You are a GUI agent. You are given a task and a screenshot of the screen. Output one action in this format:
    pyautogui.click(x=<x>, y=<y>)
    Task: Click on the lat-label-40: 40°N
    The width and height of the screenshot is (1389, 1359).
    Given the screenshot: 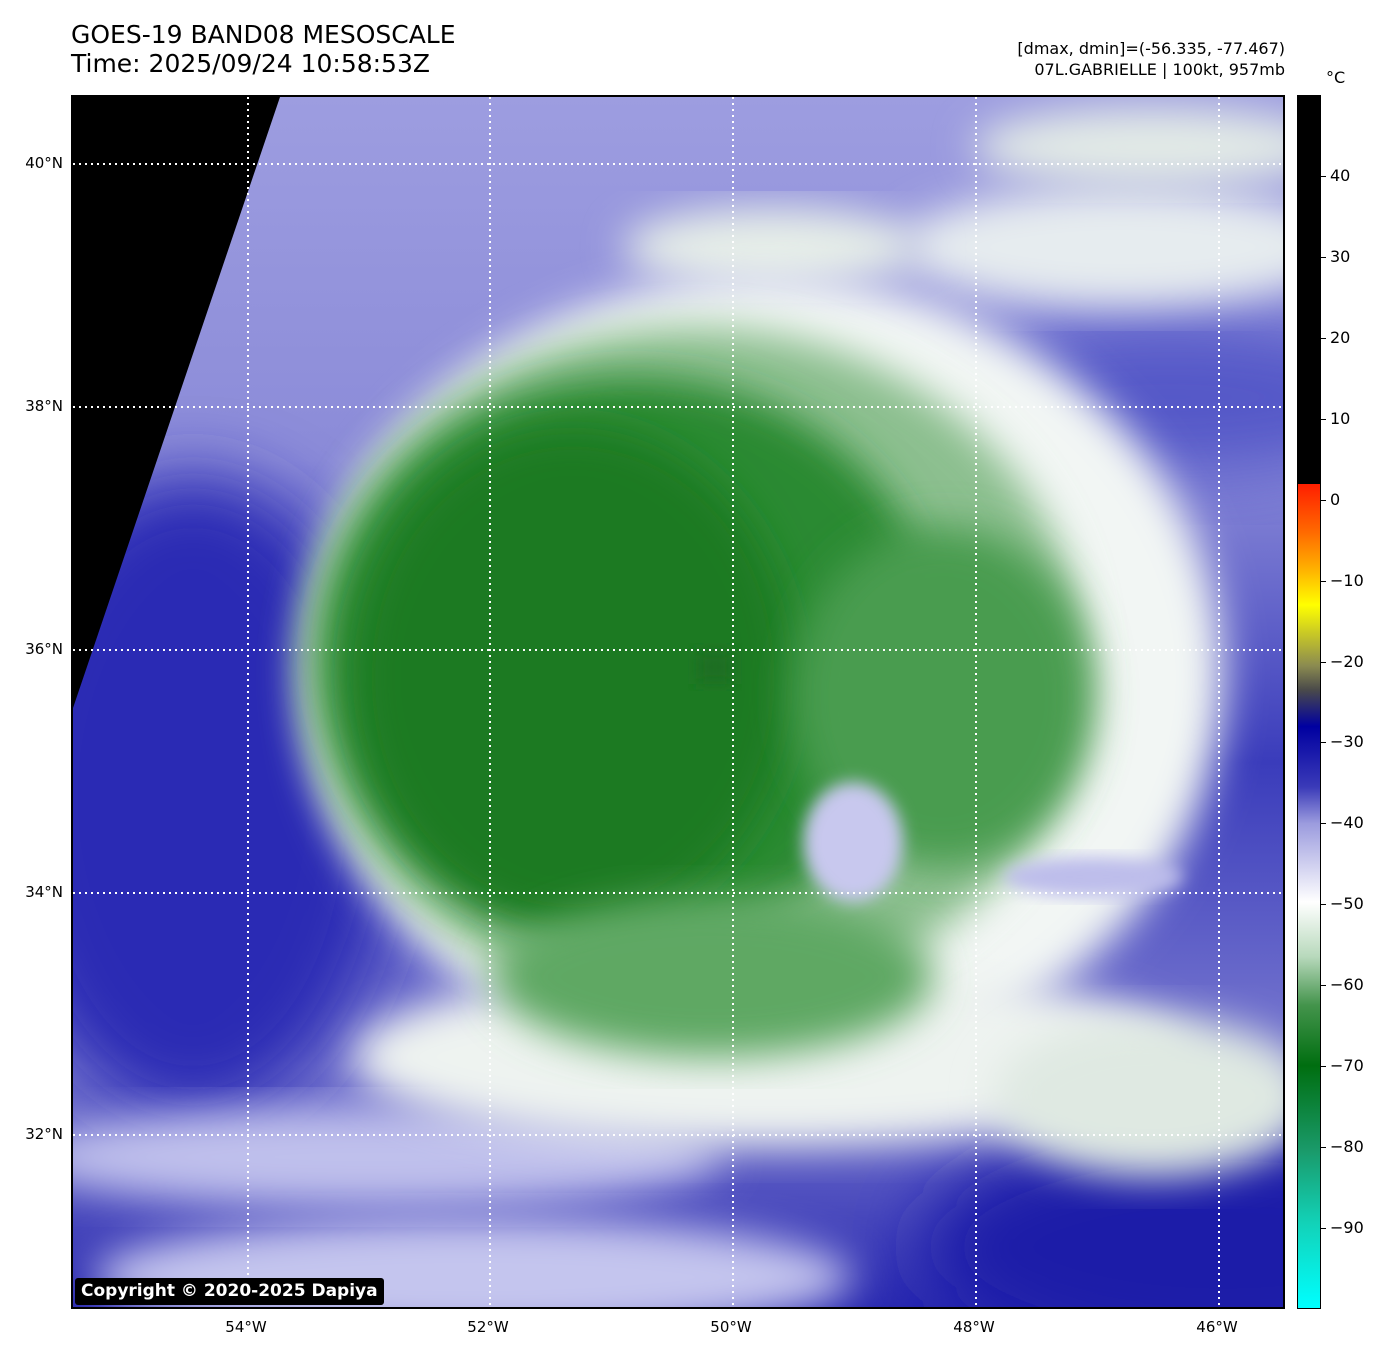 What is the action you would take?
    pyautogui.click(x=44, y=163)
    